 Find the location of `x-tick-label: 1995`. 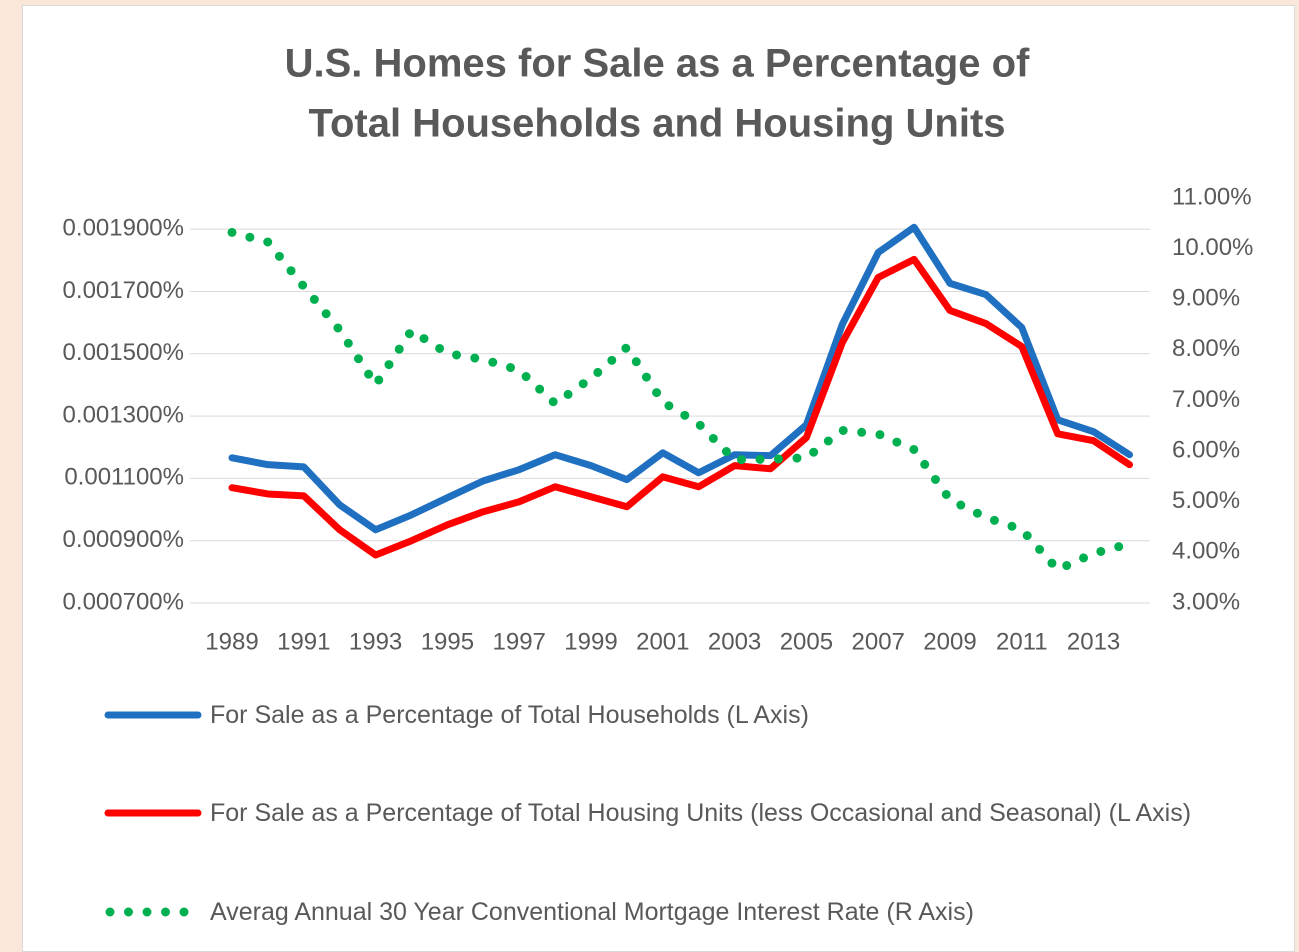

x-tick-label: 1995 is located at coordinates (447, 641).